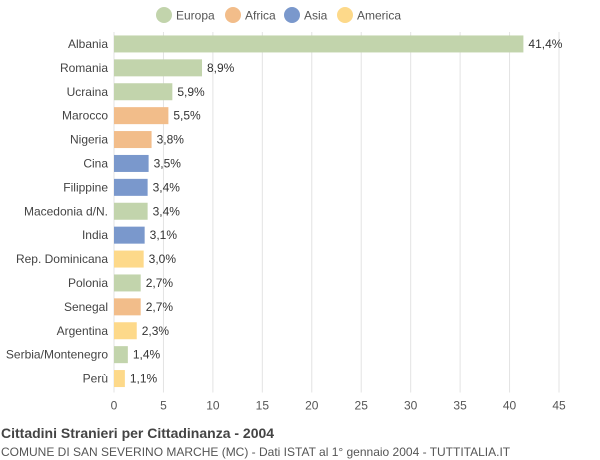 This screenshot has width=600, height=460. Describe the element at coordinates (163, 406) in the screenshot. I see `x-tick-label-5: 5` at that location.